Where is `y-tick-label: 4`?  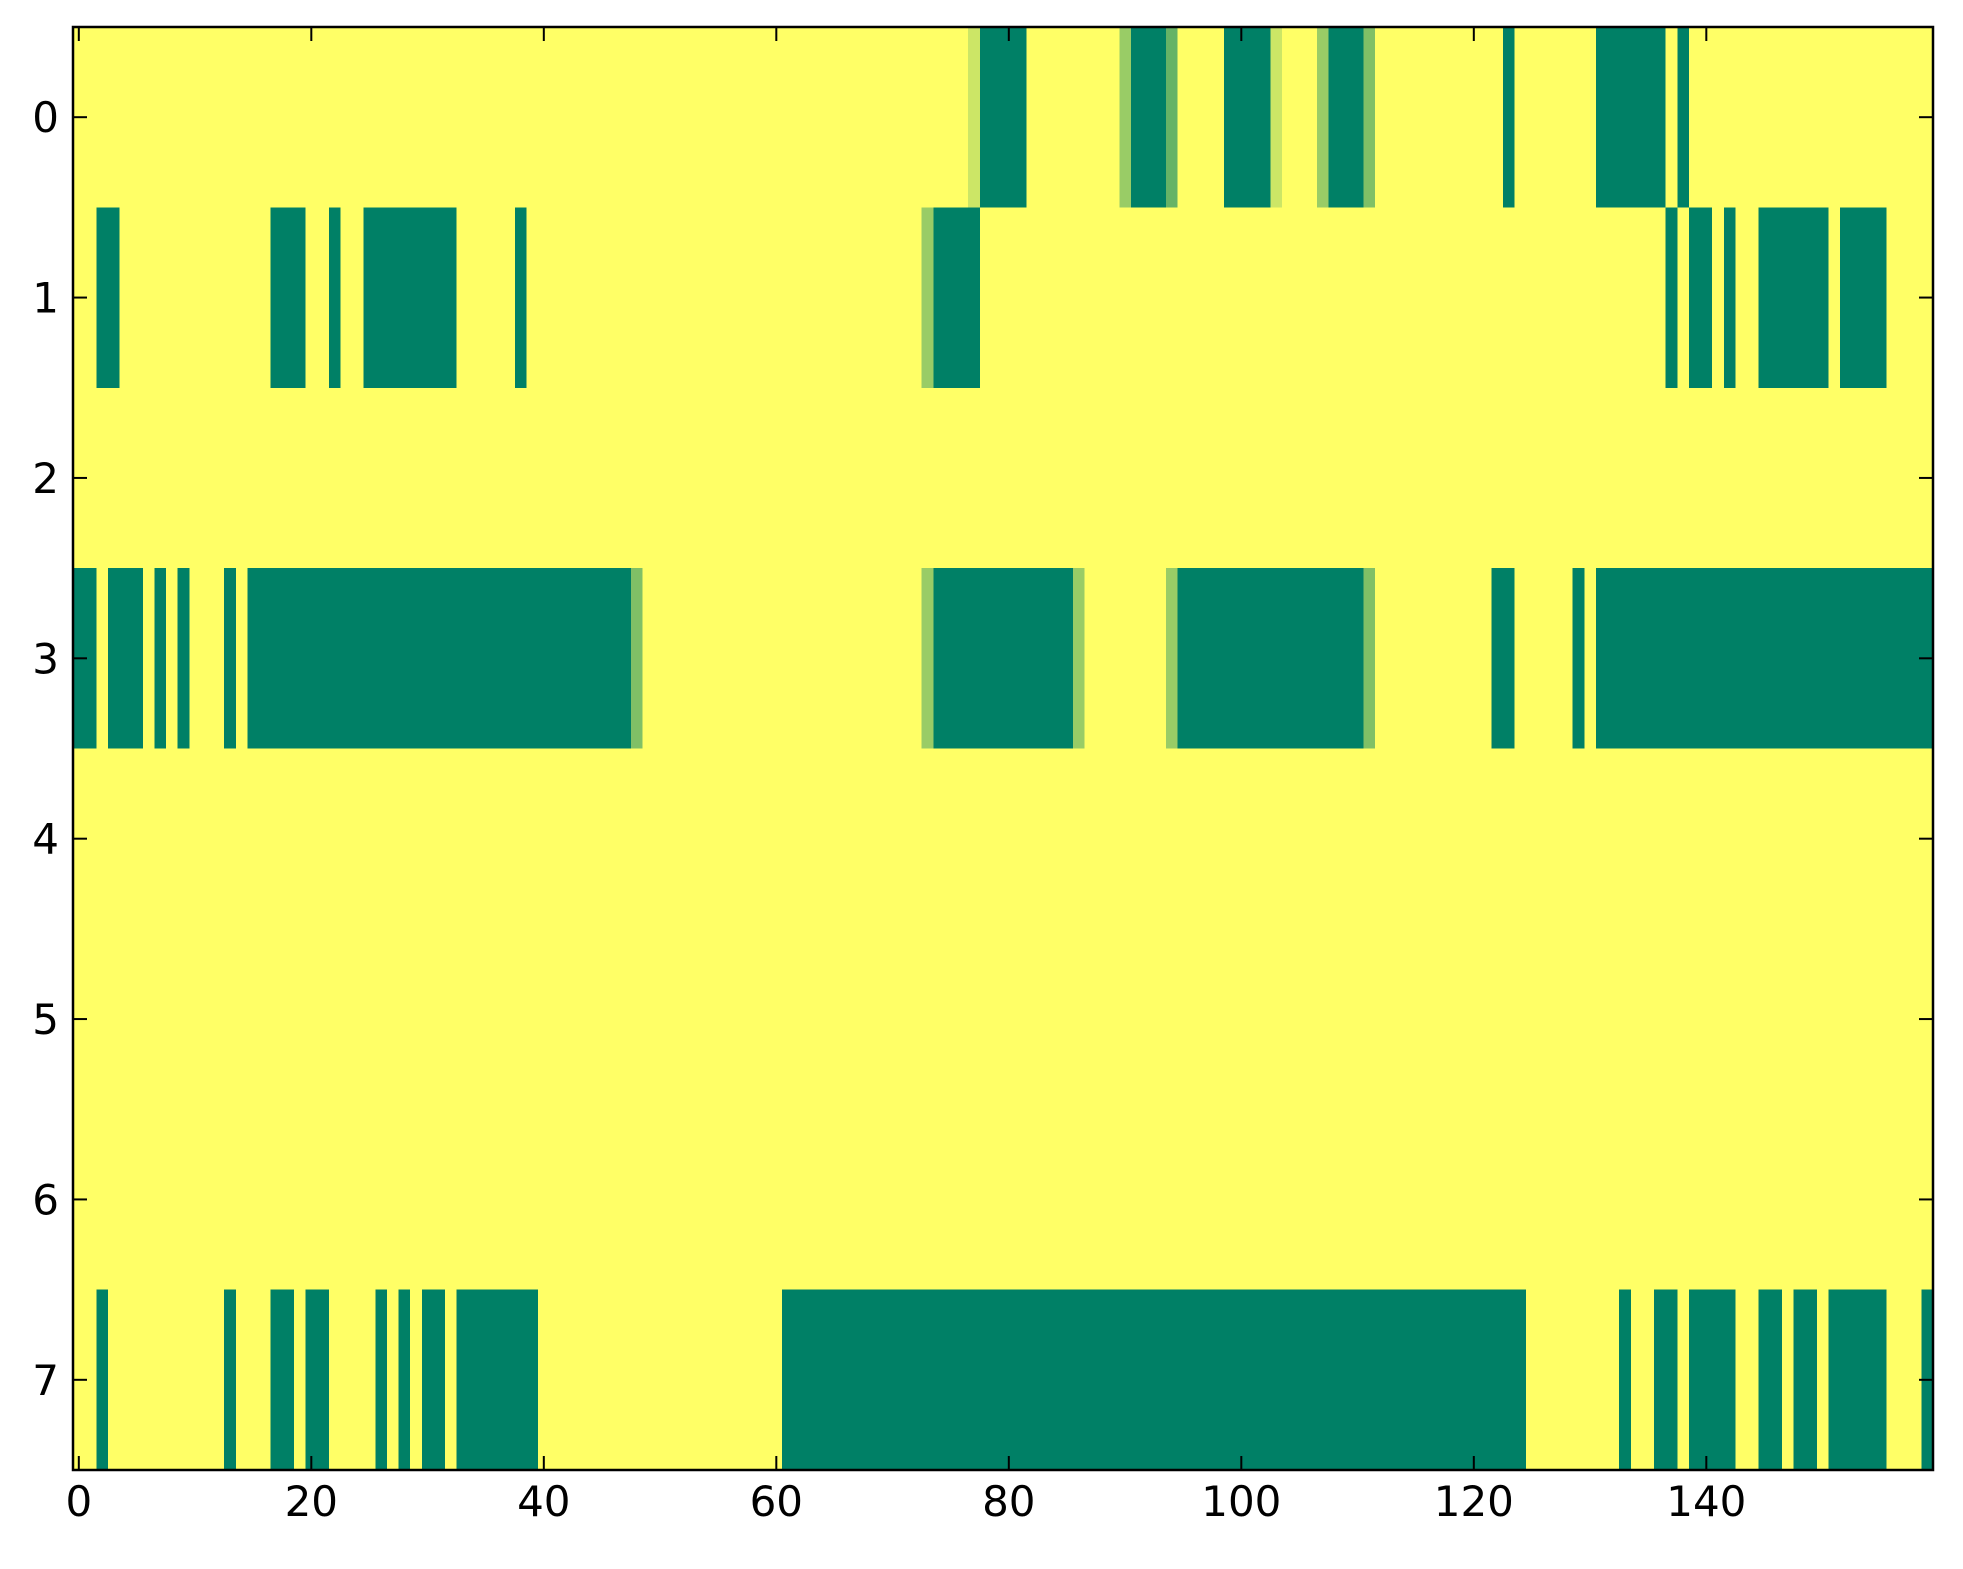 y-tick-label: 4 is located at coordinates (45, 839).